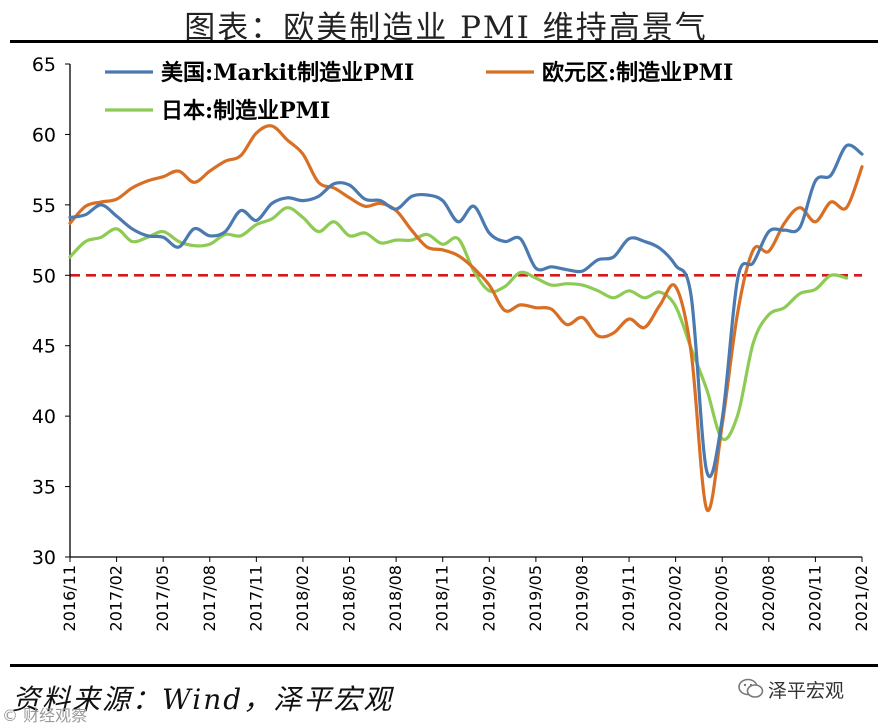 The height and width of the screenshot is (728, 892). What do you see at coordinates (44, 65) in the screenshot?
I see `y-tick-label: 65` at bounding box center [44, 65].